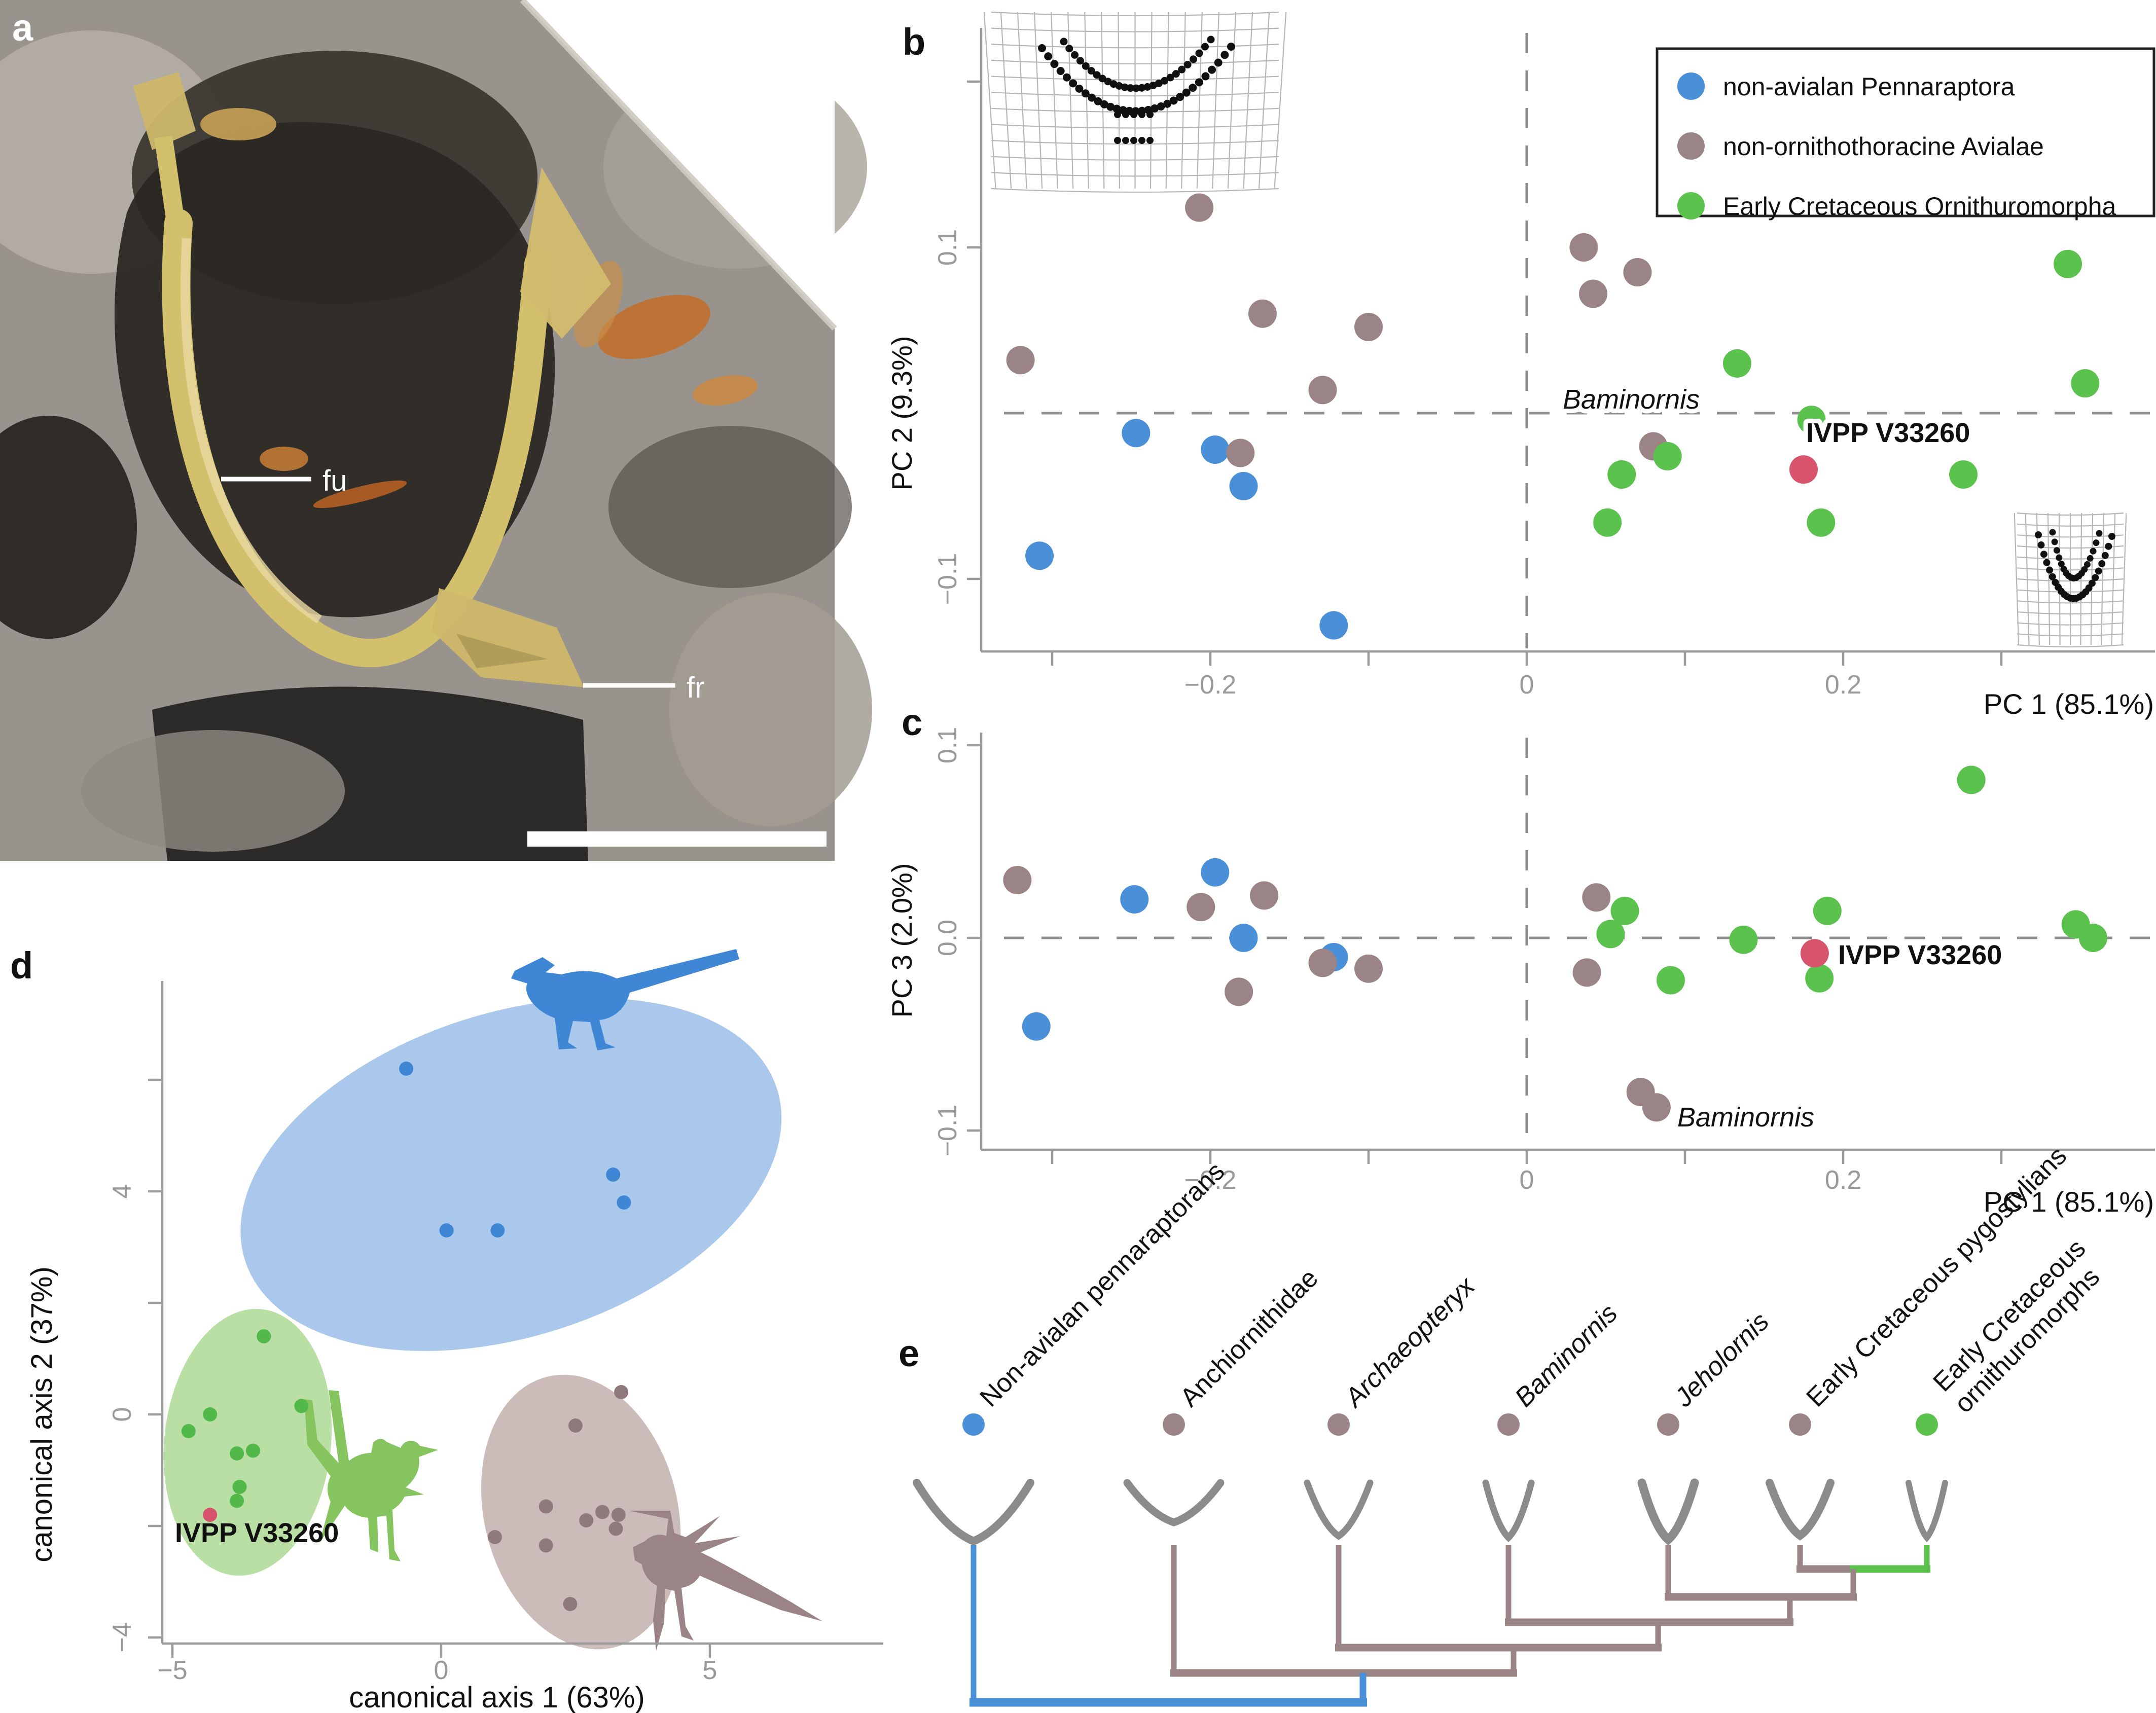 The width and height of the screenshot is (2156, 1713). What do you see at coordinates (1869, 86) in the screenshot?
I see `legend-label-pennaraptora: non-avialan Pennaraptora` at bounding box center [1869, 86].